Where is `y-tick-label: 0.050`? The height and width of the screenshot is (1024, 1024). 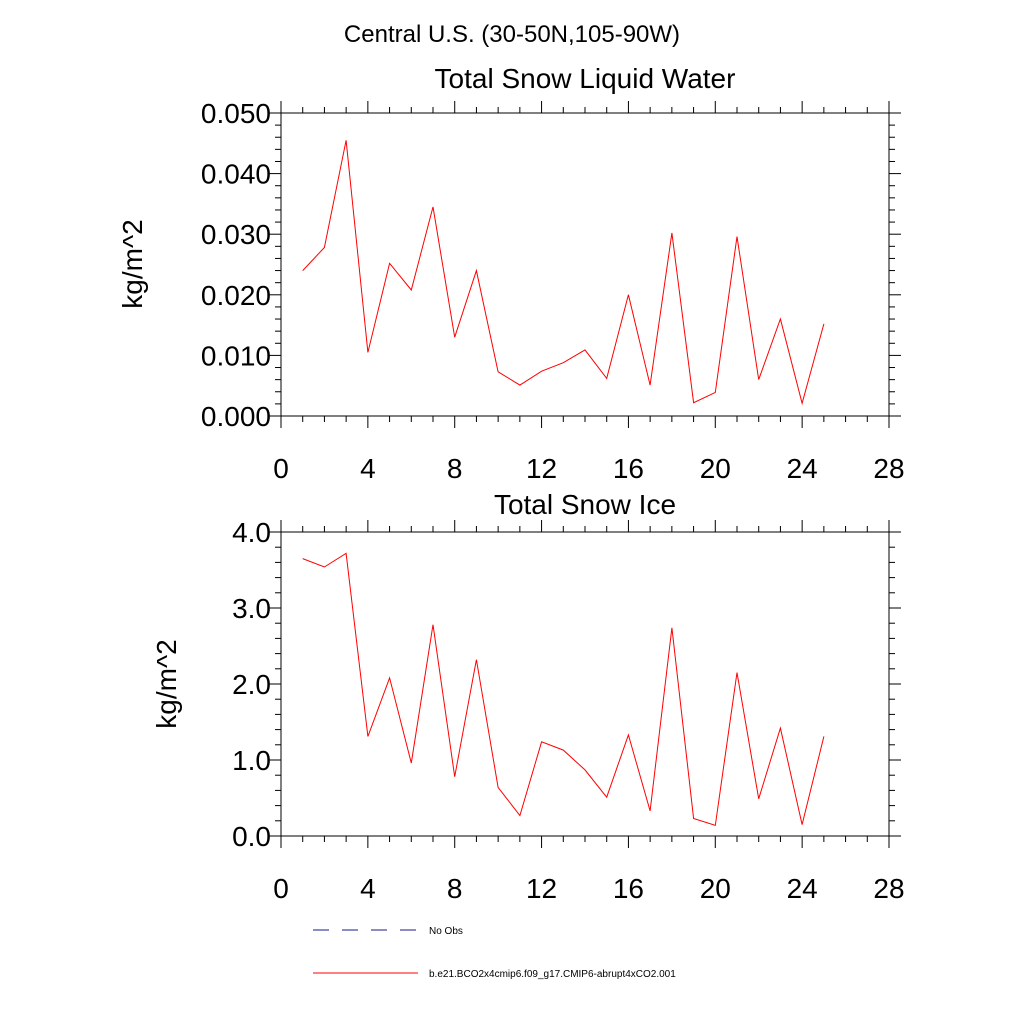 y-tick-label: 0.050 is located at coordinates (236, 113).